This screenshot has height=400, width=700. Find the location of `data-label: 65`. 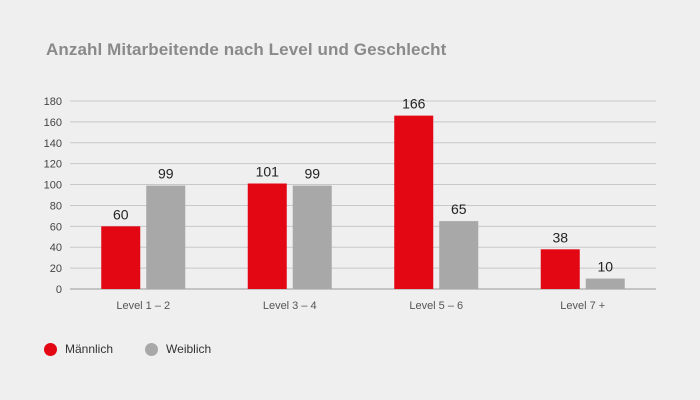

data-label: 65 is located at coordinates (459, 209).